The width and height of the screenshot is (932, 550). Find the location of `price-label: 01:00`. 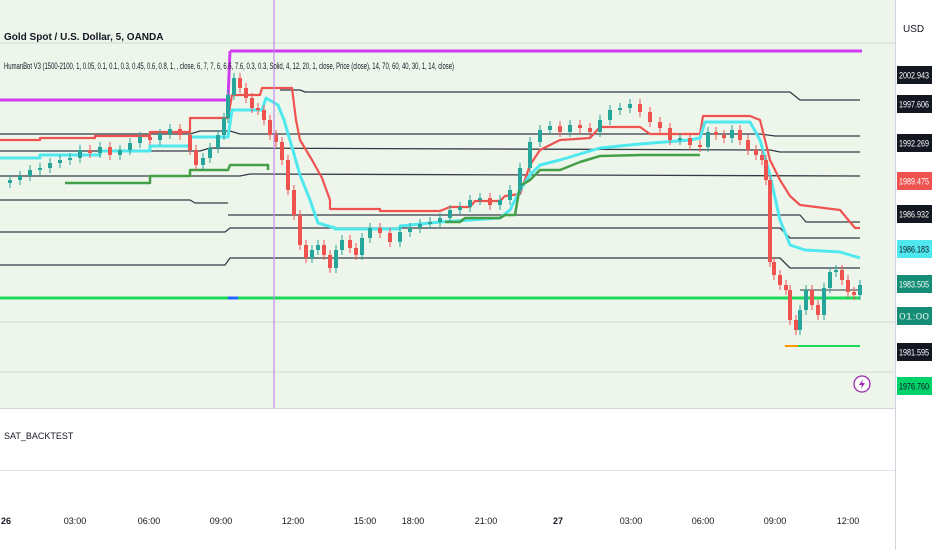

price-label: 01:00 is located at coordinates (914, 316).